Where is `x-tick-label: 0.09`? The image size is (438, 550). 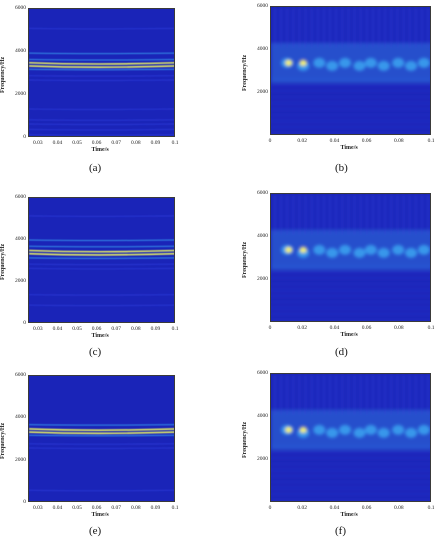 x-tick-label: 0.09 is located at coordinates (155, 508).